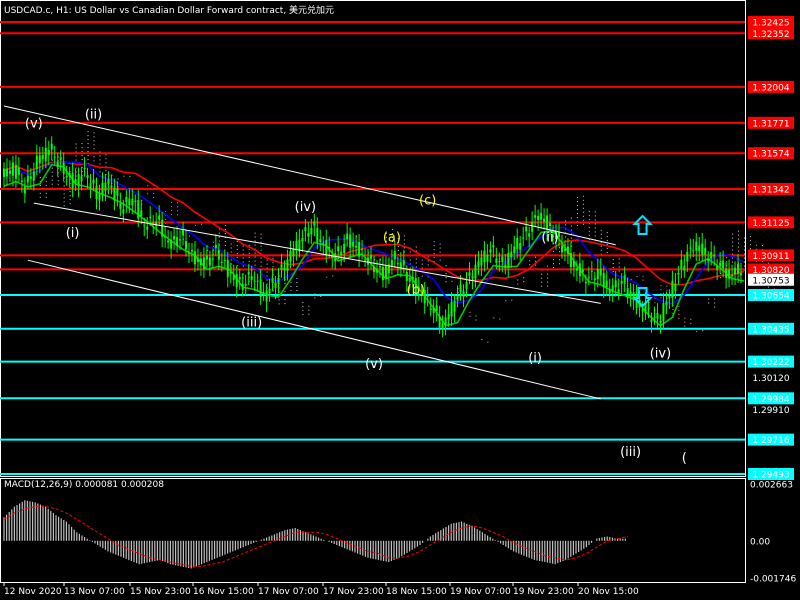 The height and width of the screenshot is (600, 800). Describe the element at coordinates (770, 190) in the screenshot. I see `resistance-price-label: 1.31342` at that location.